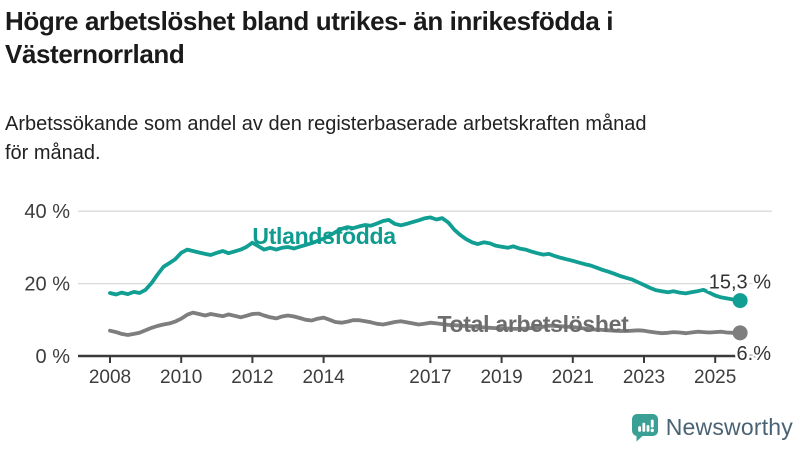 The width and height of the screenshot is (800, 450). Describe the element at coordinates (754, 354) in the screenshot. I see `series-end-value-label-1: 6.%` at that location.